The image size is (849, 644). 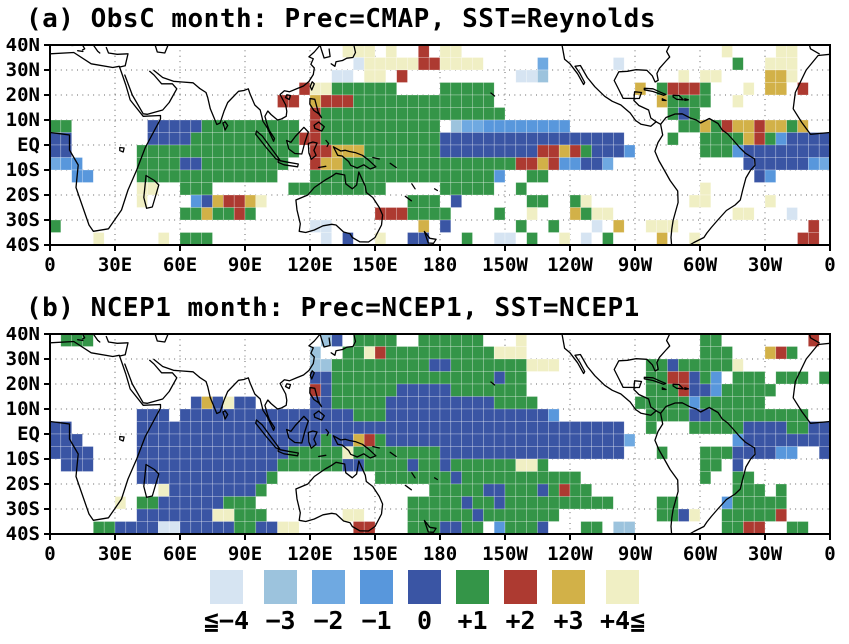 I want to click on legend-item: −1, so click(x=376, y=602).